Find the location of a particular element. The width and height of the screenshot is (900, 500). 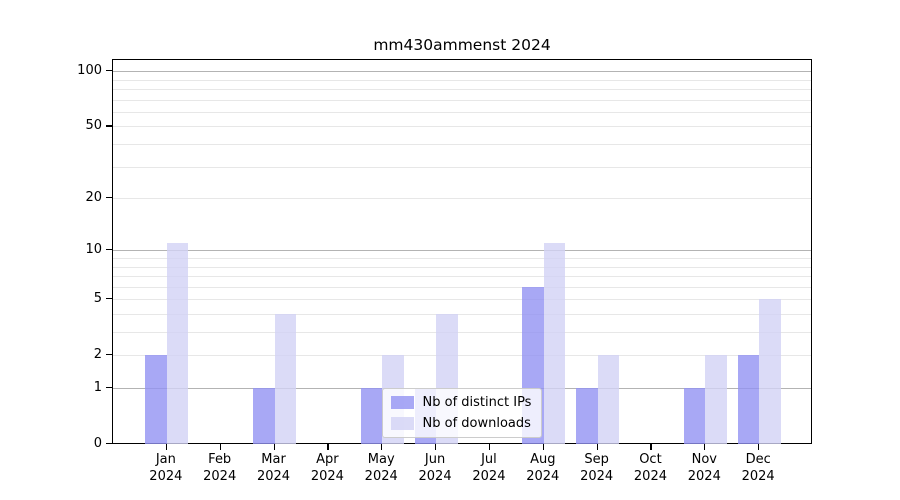

bar-downloads-dec is located at coordinates (770, 371).